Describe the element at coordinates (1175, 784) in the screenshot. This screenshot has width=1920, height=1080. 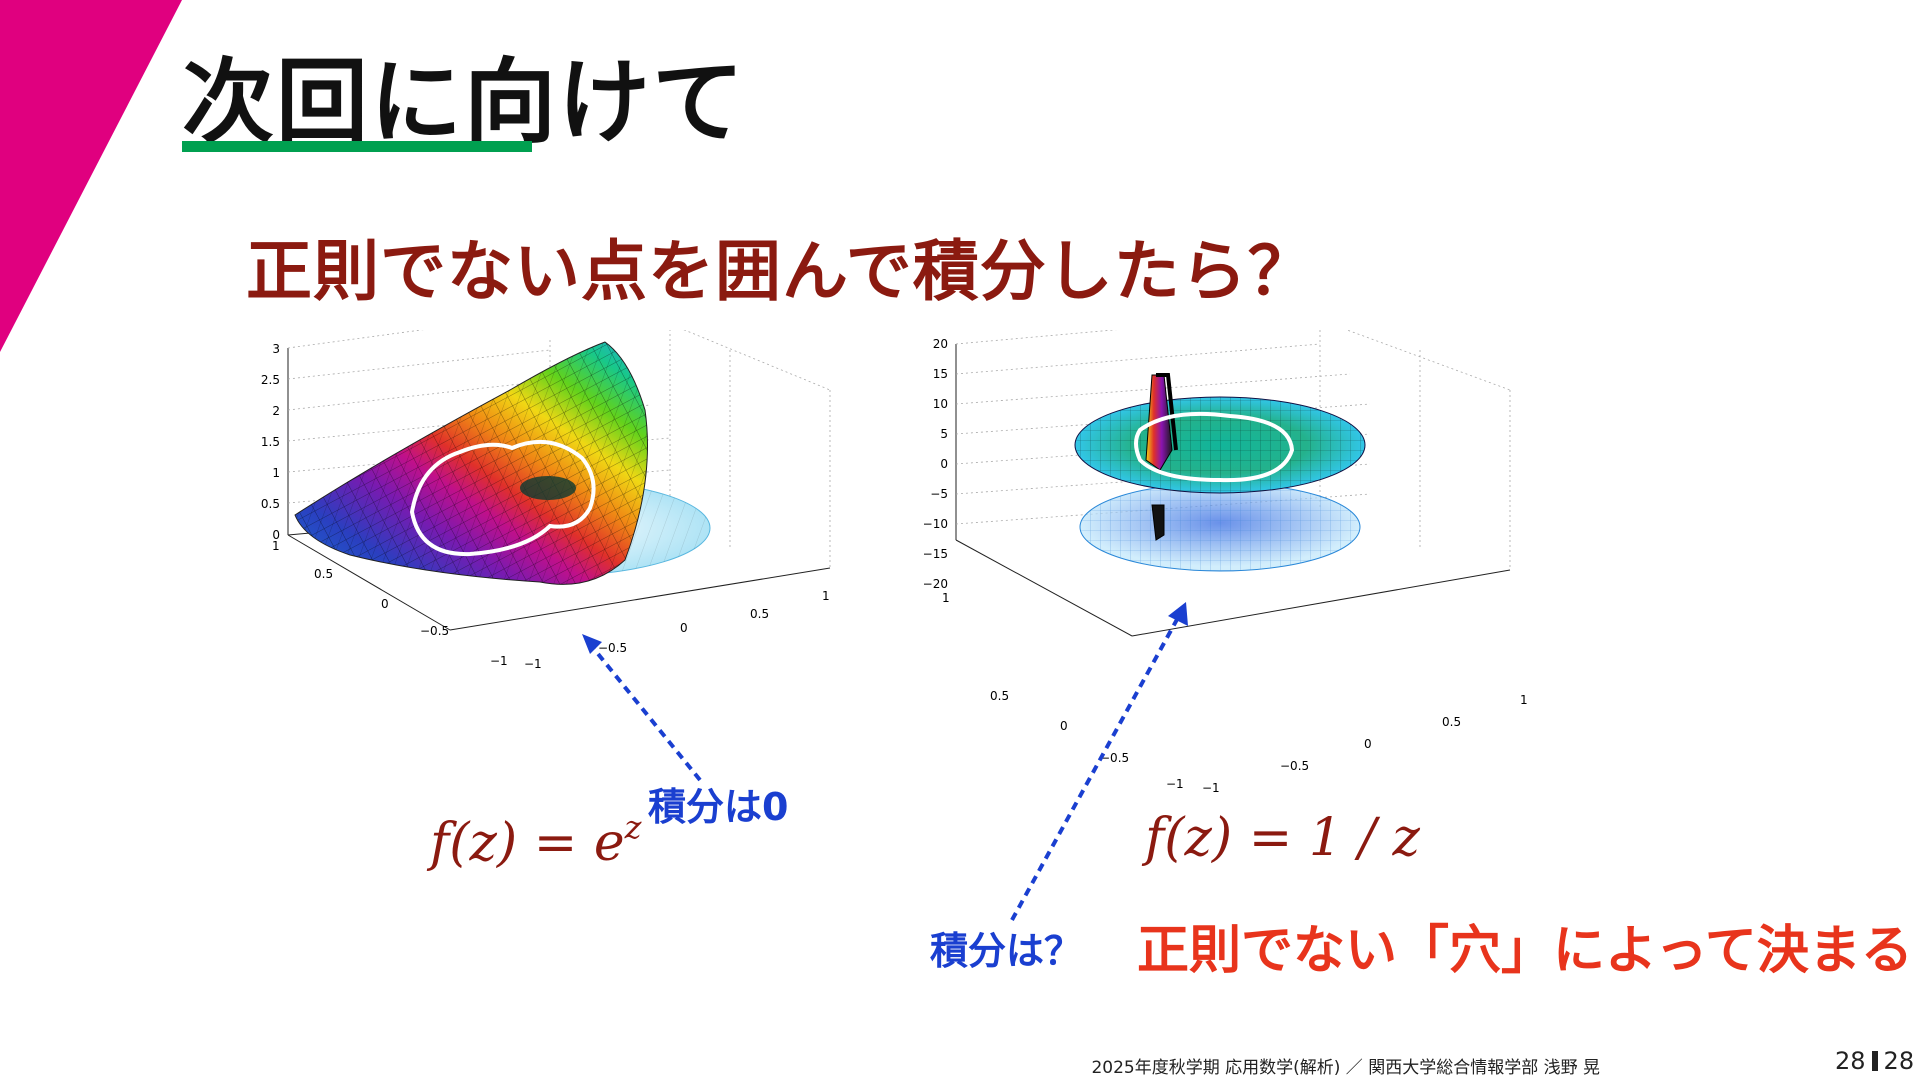
I see `right-y-tick: −1` at that location.